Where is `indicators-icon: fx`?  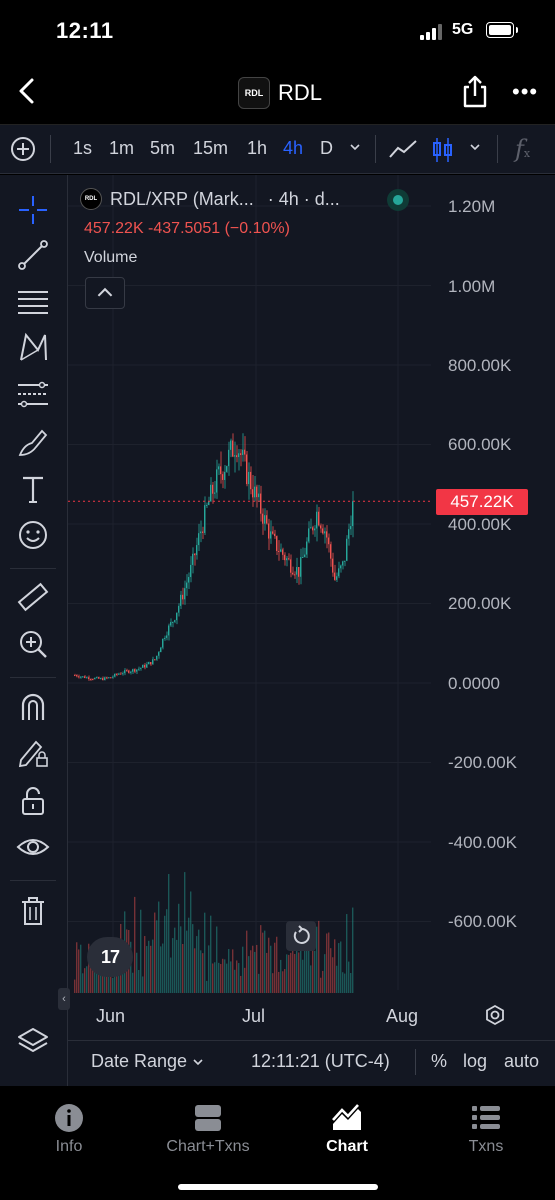 indicators-icon: fx is located at coordinates (523, 149).